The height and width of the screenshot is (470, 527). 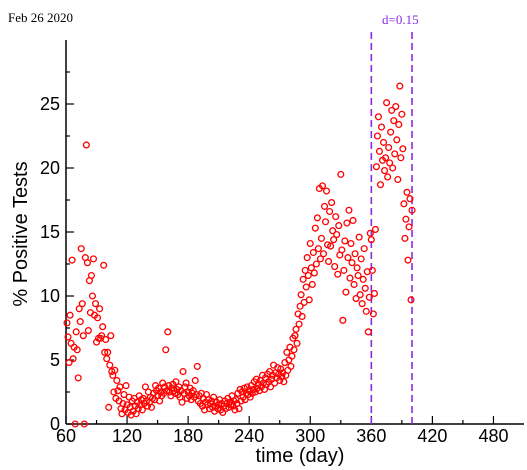 What do you see at coordinates (310, 436) in the screenshot?
I see `x-tick-label: 300` at bounding box center [310, 436].